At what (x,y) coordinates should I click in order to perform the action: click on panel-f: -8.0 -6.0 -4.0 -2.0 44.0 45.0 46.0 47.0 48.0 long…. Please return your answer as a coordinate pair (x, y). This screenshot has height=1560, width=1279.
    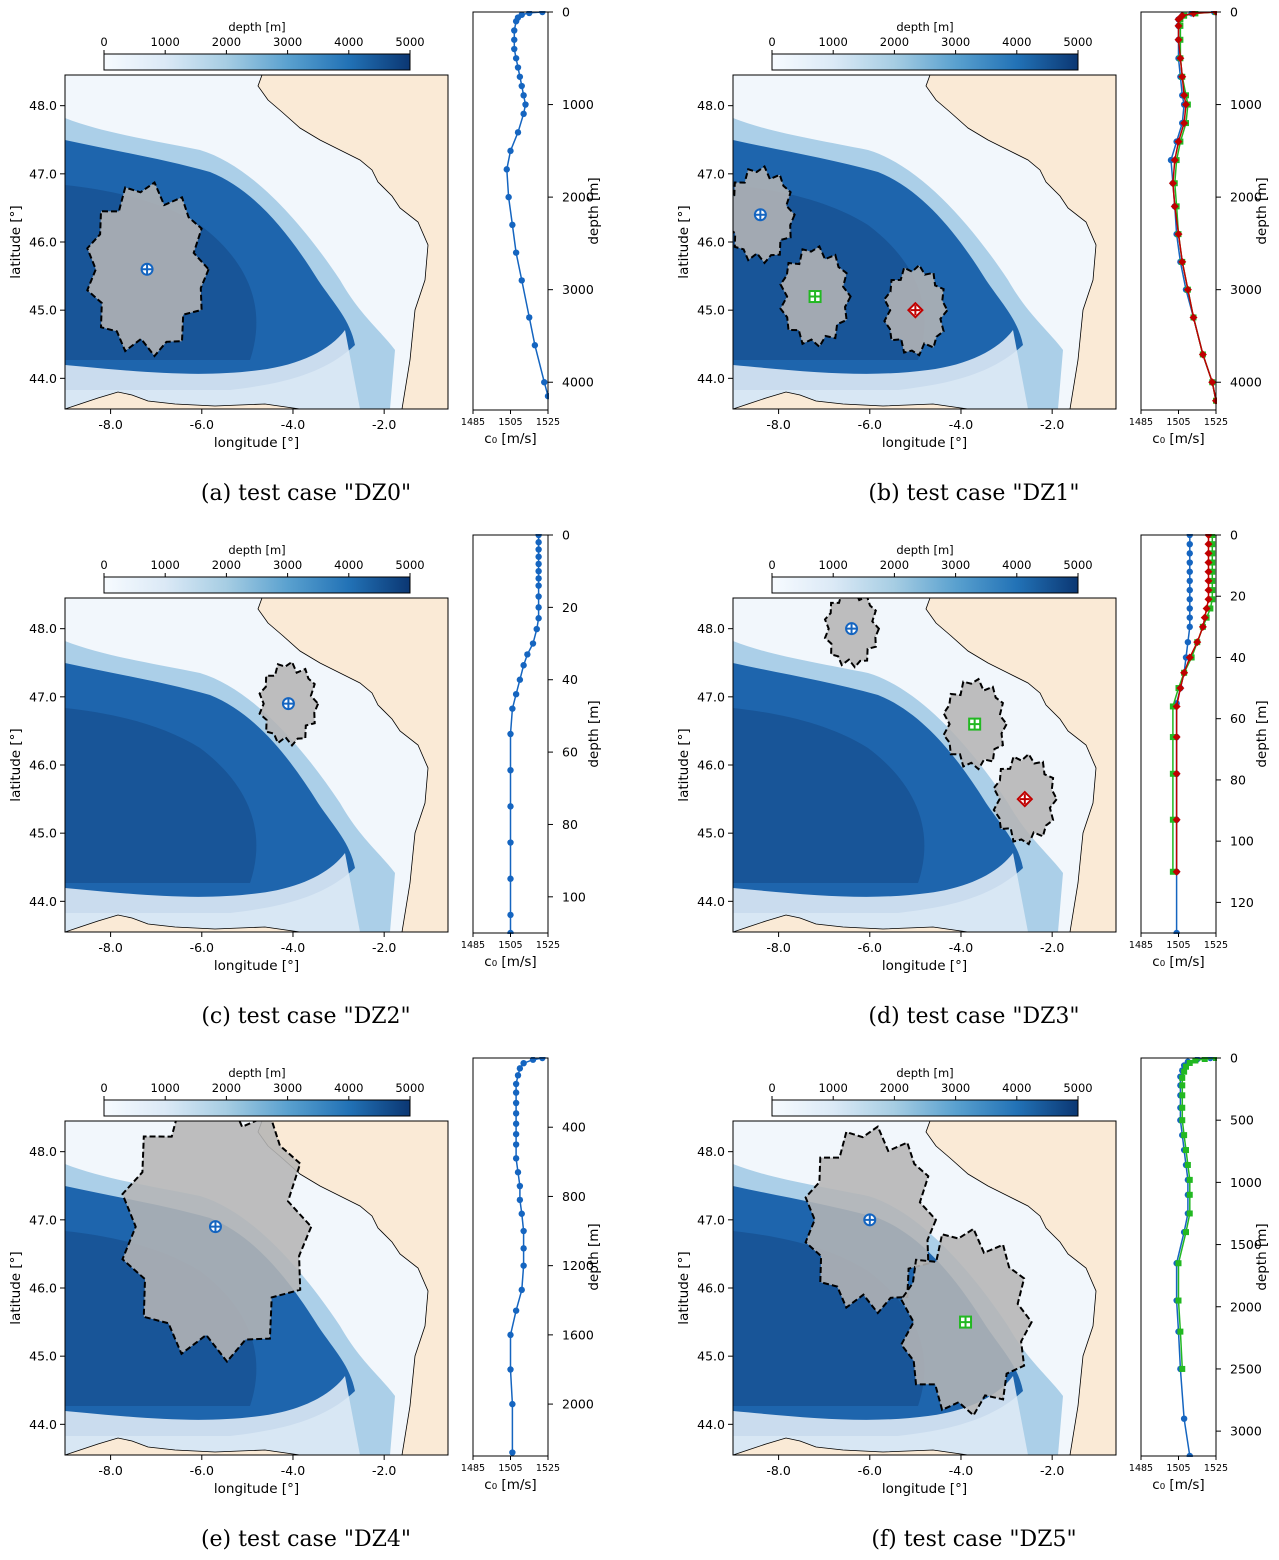
    Looking at the image, I should click on (973, 1302).